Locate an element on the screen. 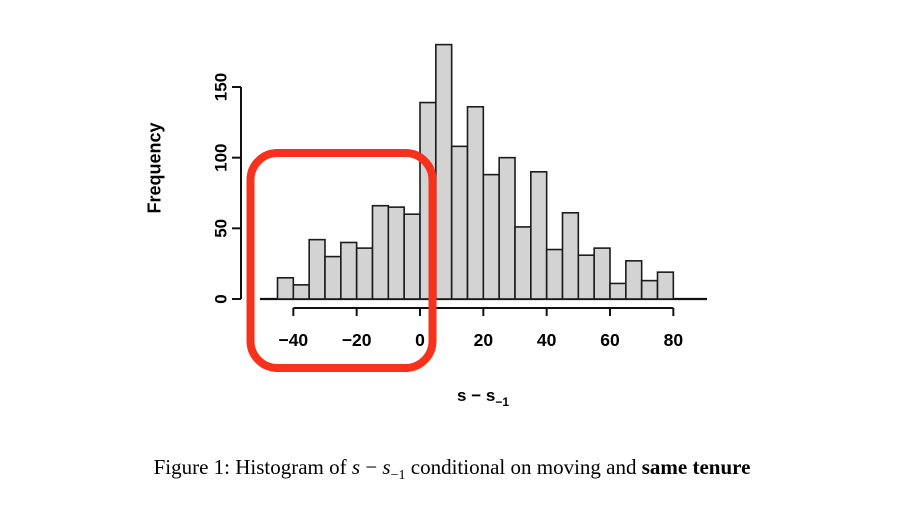 The image size is (904, 509). x-axis-title: s − s−1 is located at coordinates (483, 397).